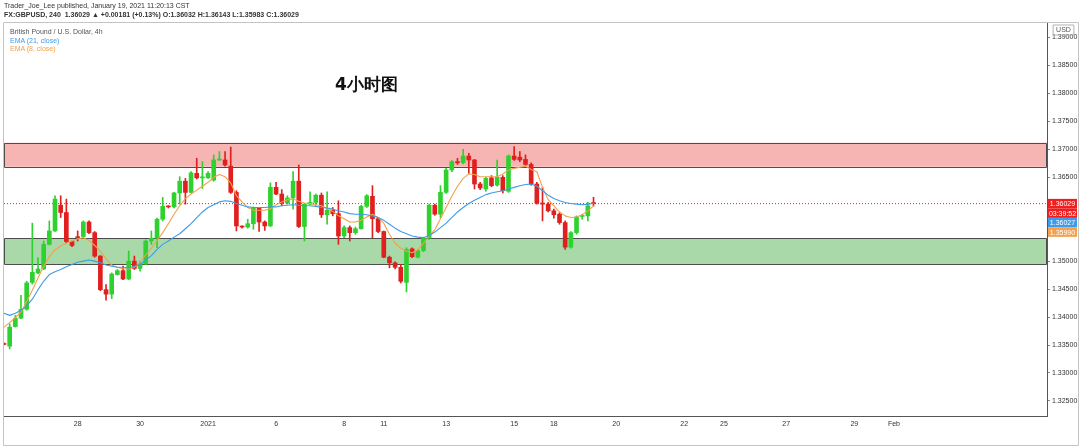 The width and height of the screenshot is (1080, 447). I want to click on text: 4小时图, so click(366, 84).